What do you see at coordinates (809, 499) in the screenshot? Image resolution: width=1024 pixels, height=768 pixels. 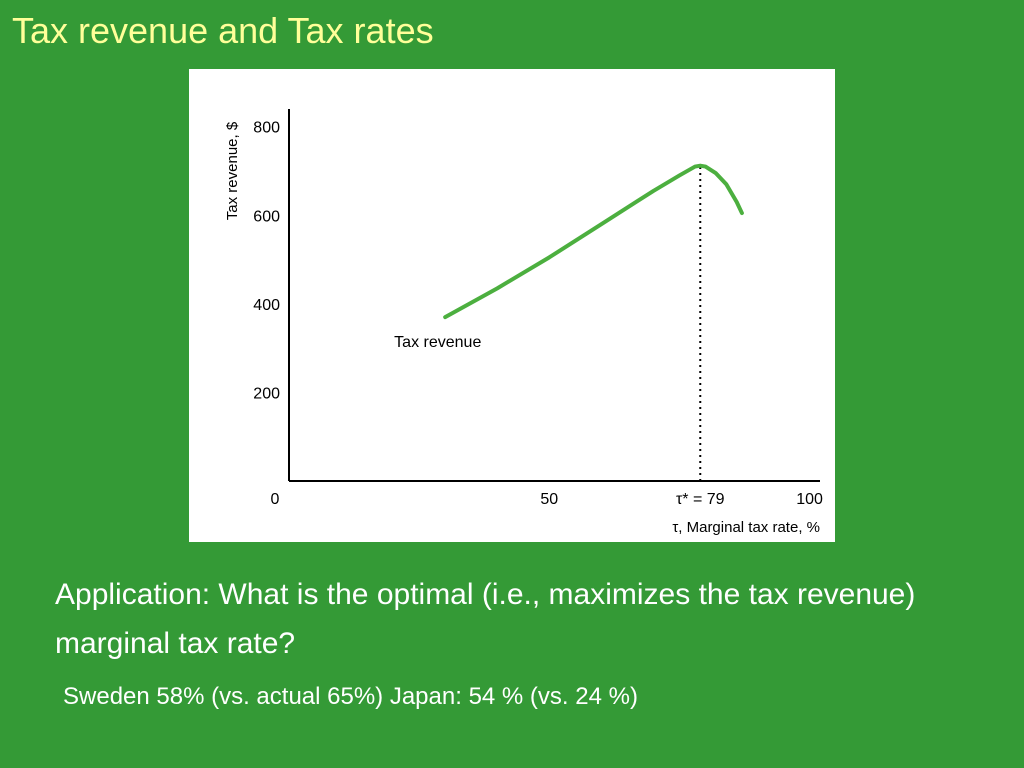 I see `x-tick-label: 100` at bounding box center [809, 499].